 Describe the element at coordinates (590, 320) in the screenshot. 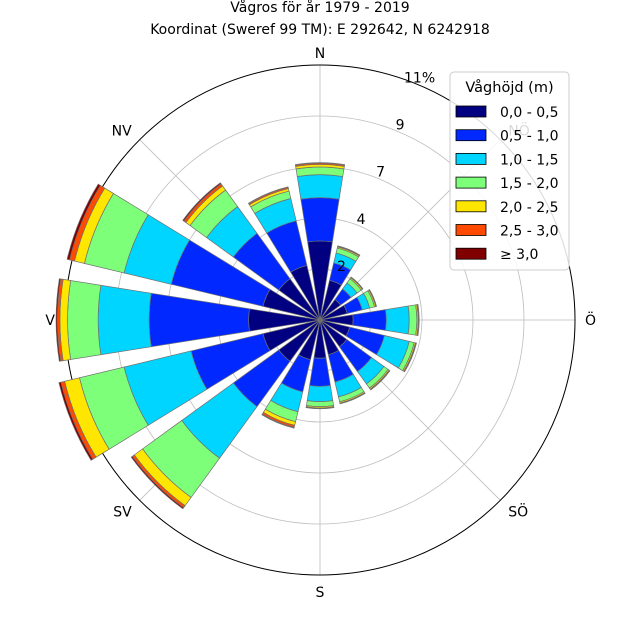

I see `direction-label-Ö: Ö` at that location.